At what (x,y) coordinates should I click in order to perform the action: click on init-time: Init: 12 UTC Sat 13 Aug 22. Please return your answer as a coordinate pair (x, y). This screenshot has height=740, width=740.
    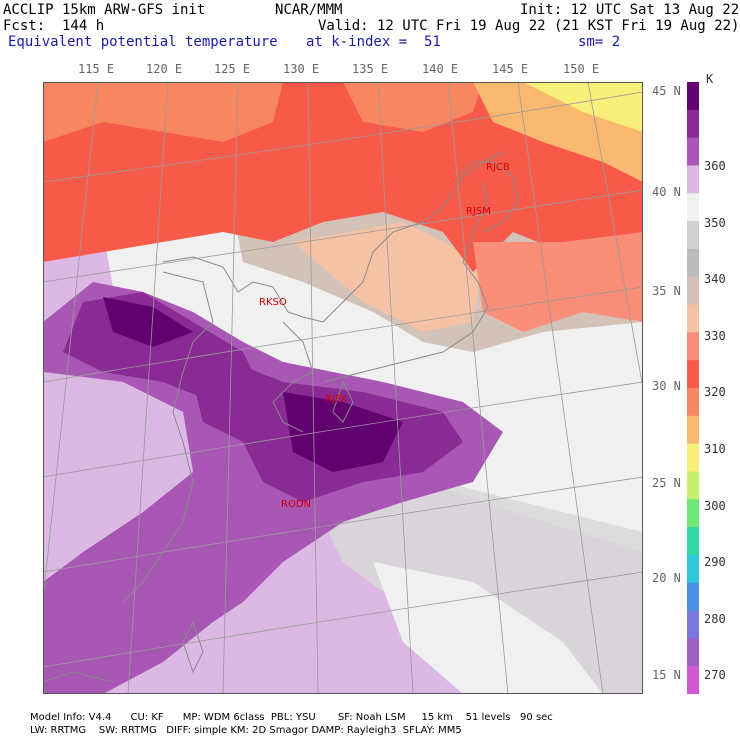
    Looking at the image, I should click on (630, 10).